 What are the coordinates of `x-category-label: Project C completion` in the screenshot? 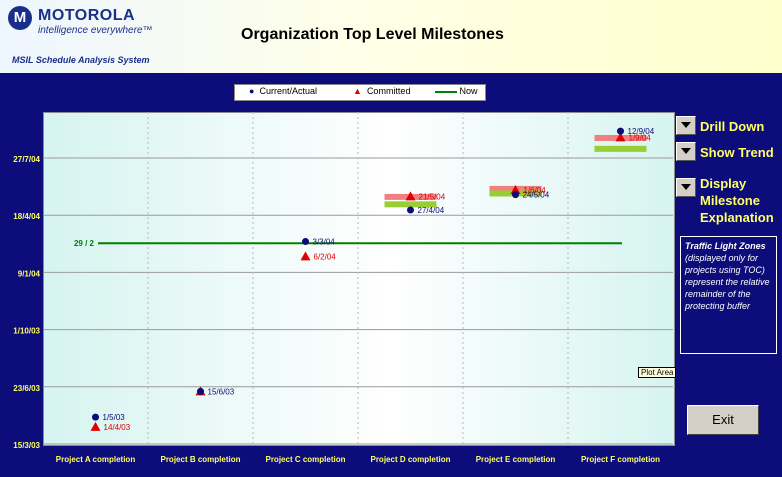 It's located at (305, 459).